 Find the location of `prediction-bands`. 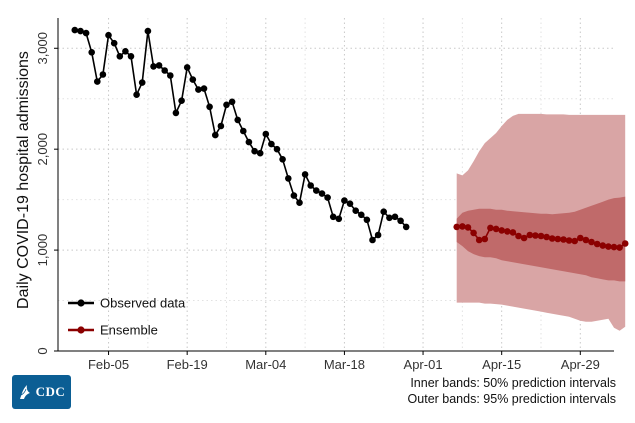

prediction-bands is located at coordinates (541, 222).